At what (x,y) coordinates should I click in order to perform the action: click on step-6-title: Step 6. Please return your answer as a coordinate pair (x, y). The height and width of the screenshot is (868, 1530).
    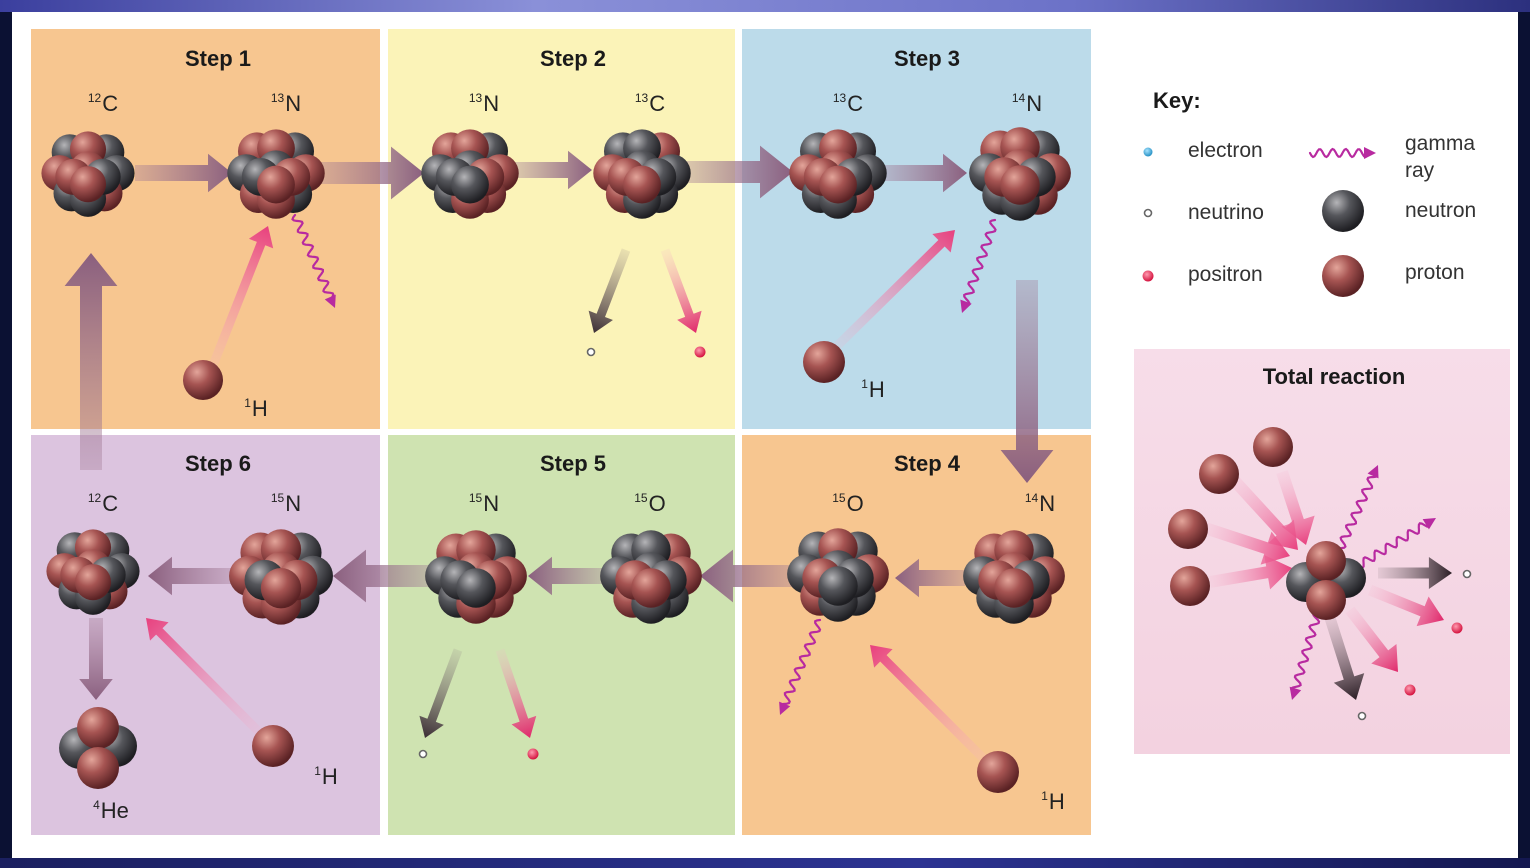
    Looking at the image, I should click on (218, 463).